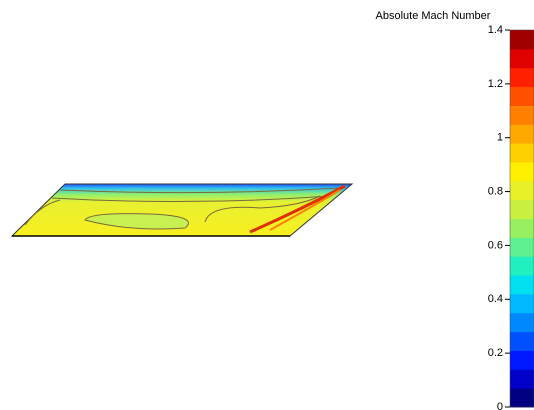 This screenshot has width=534, height=410. What do you see at coordinates (495, 30) in the screenshot?
I see `tick-label: 1.4` at bounding box center [495, 30].